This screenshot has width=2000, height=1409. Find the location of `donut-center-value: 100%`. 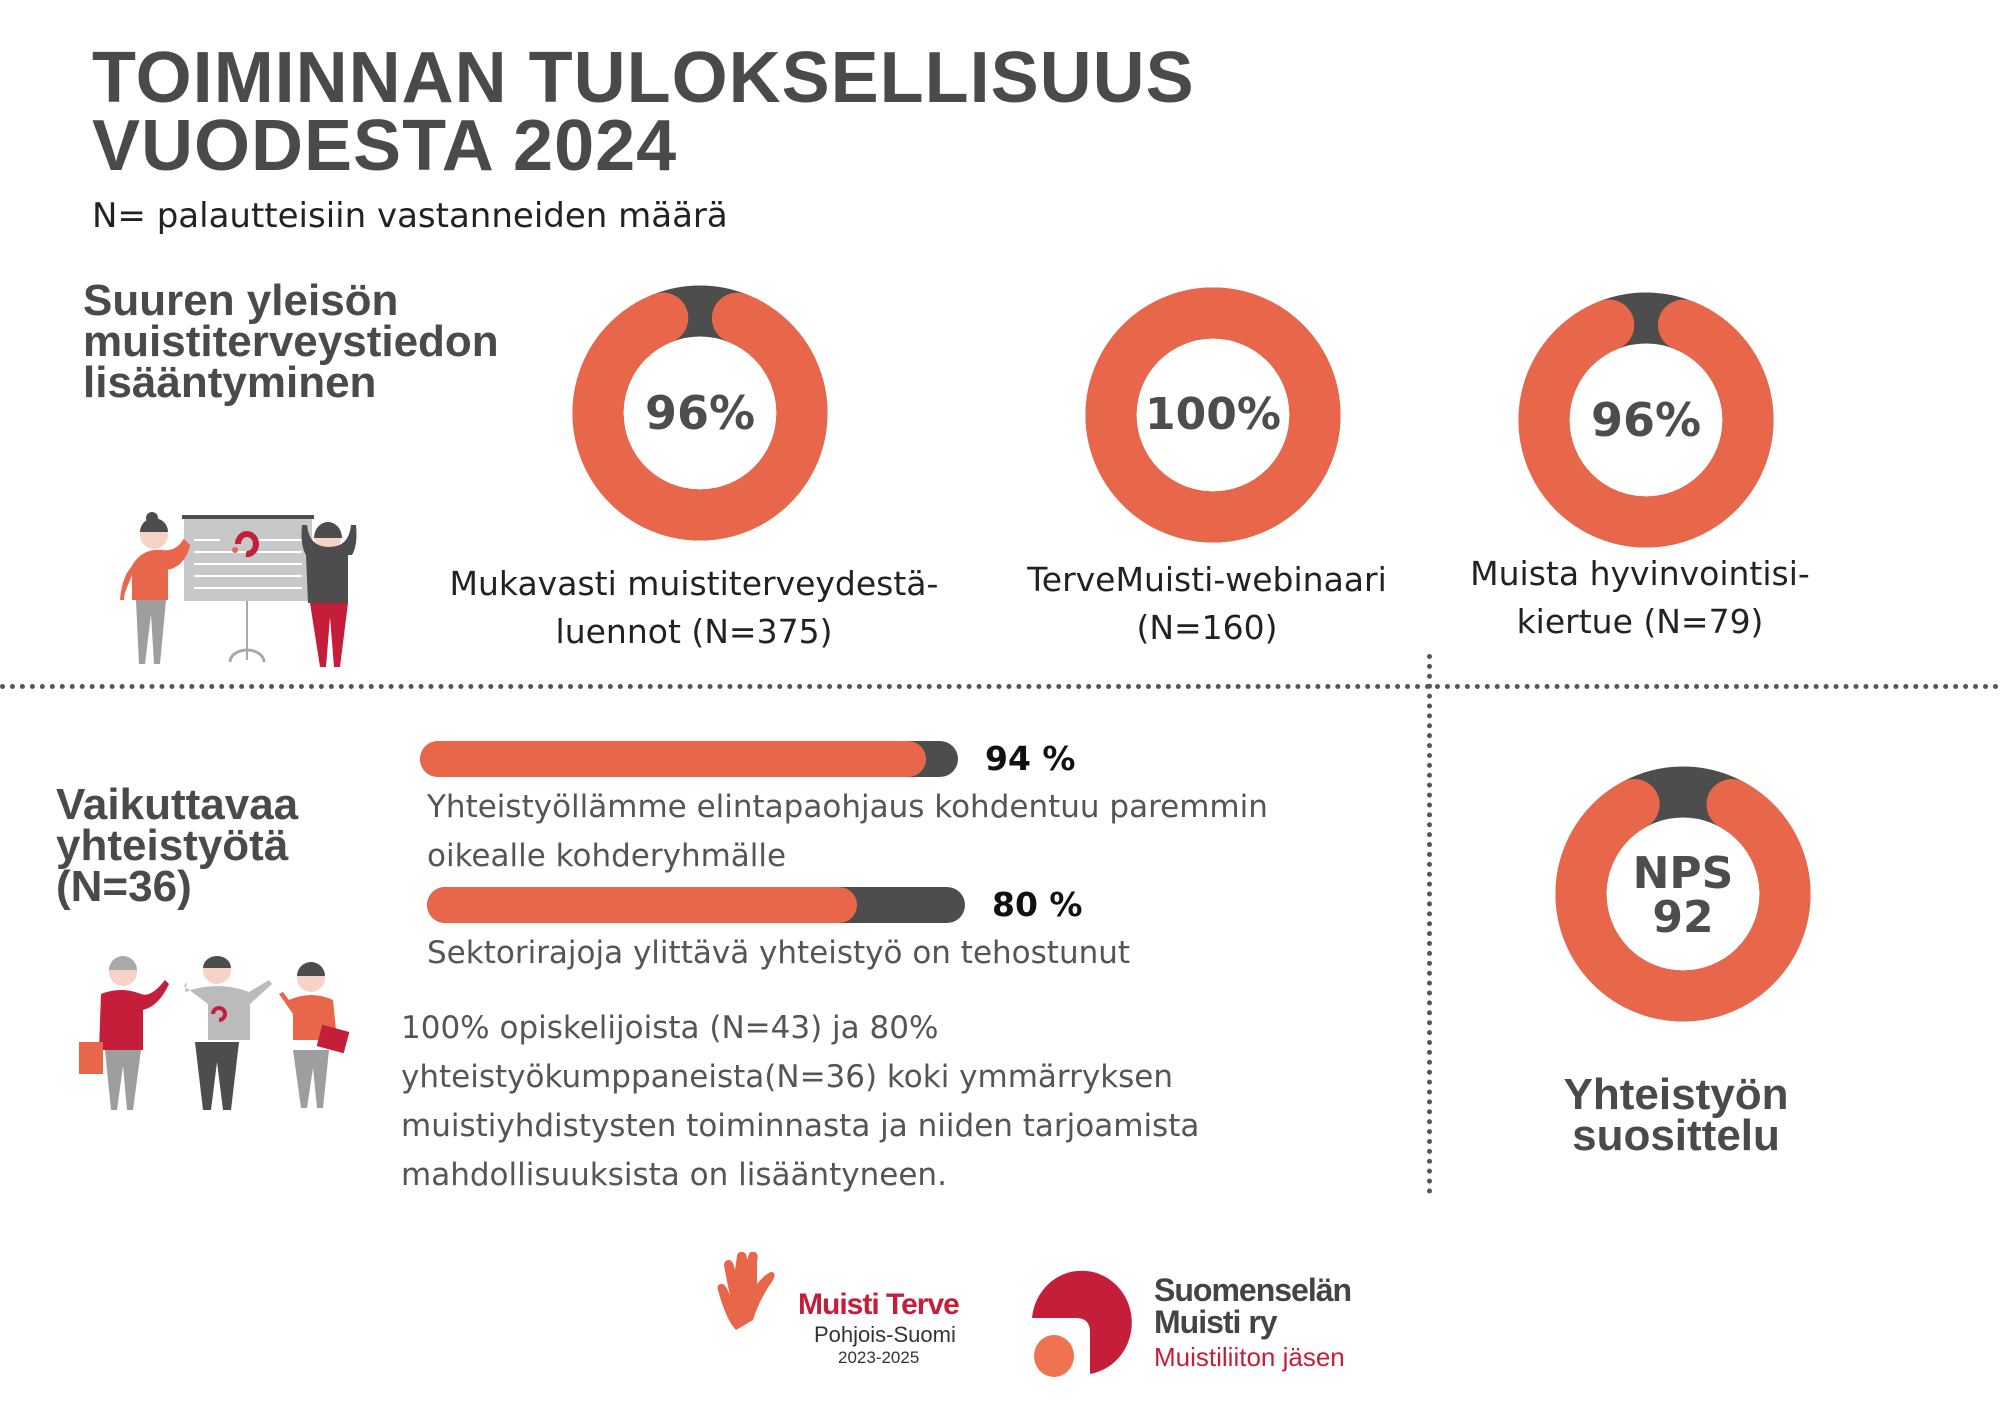

donut-center-value: 100% is located at coordinates (1213, 414).